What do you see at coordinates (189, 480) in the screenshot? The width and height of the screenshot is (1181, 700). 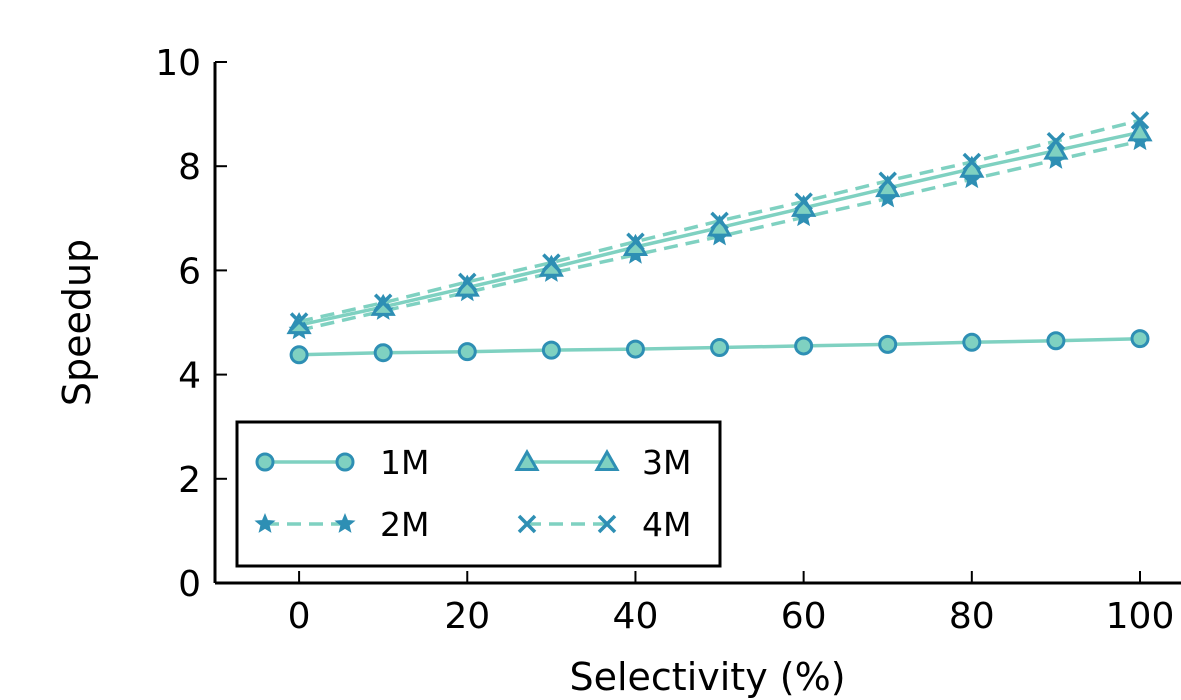 I see `y-tick-label: 2` at bounding box center [189, 480].